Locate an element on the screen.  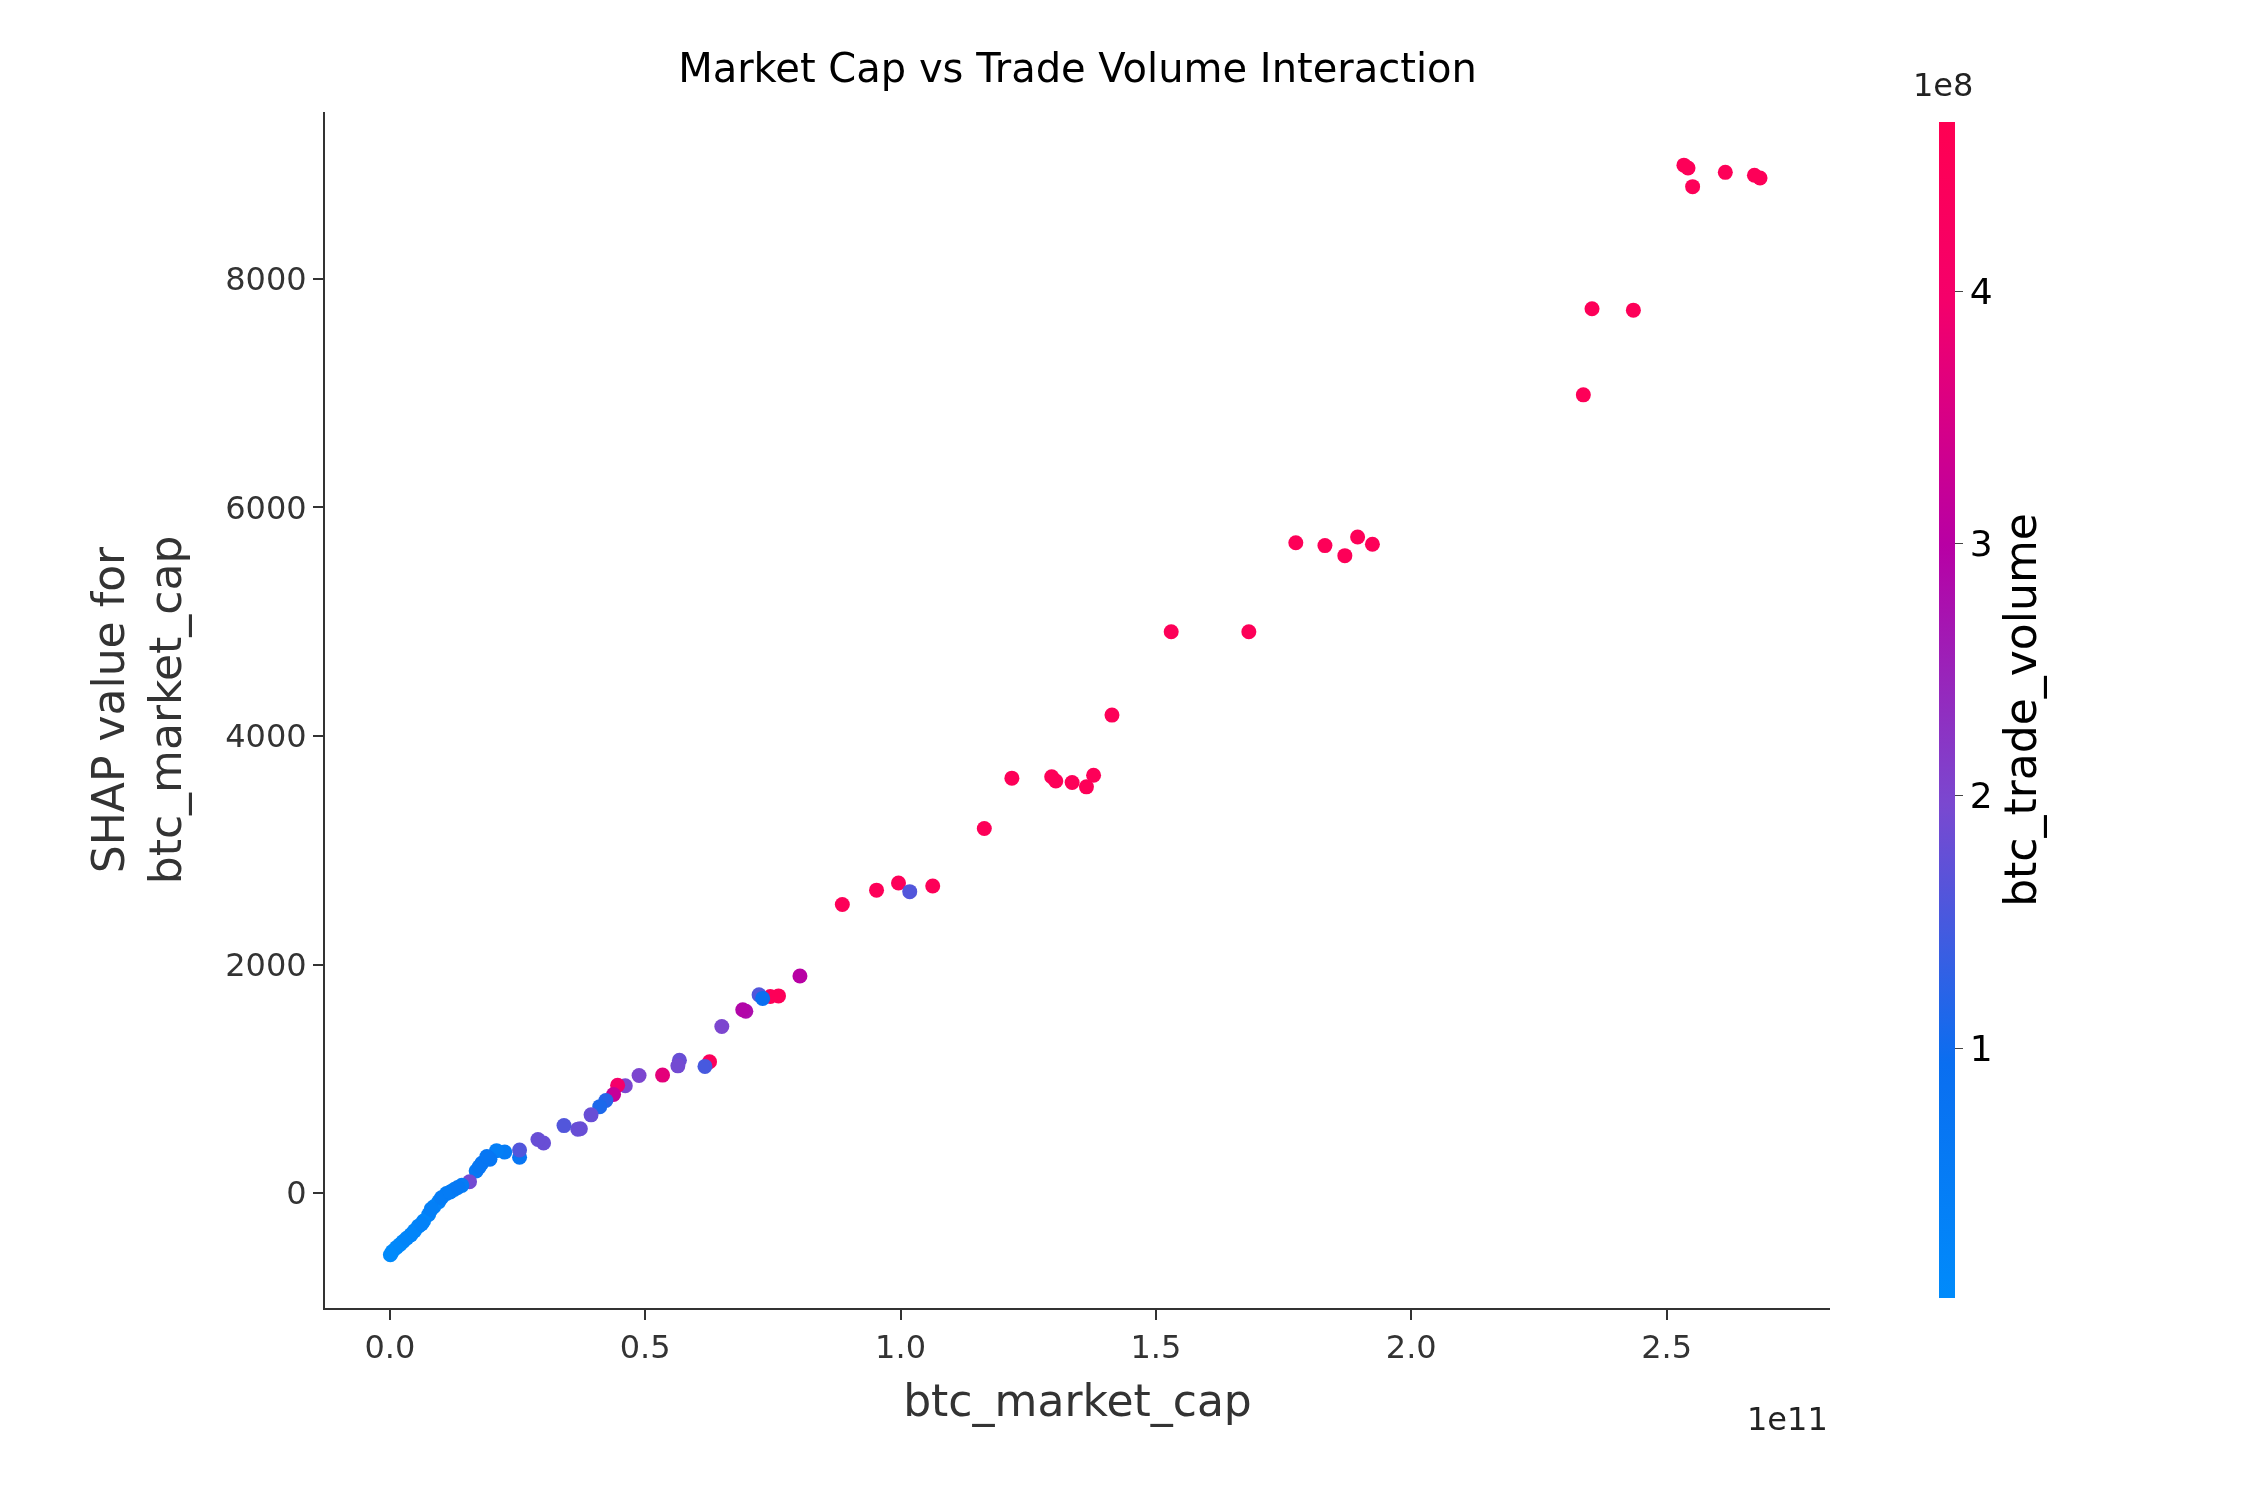
chart-title: Market Cap vs Trade Volume Interaction is located at coordinates (1077, 67).